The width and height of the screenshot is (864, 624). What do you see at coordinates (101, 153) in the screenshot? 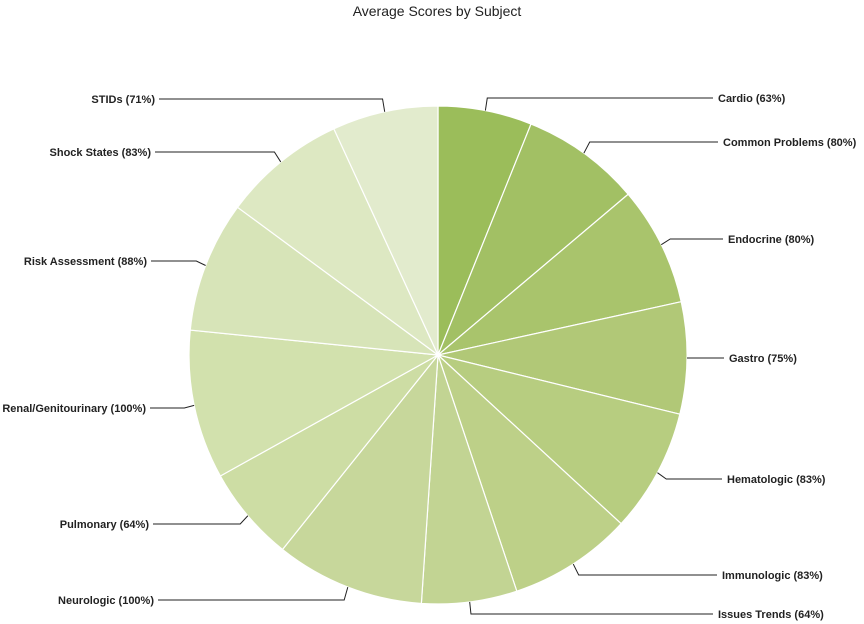
I see `label-shock-states: Shock States (83%)` at bounding box center [101, 153].